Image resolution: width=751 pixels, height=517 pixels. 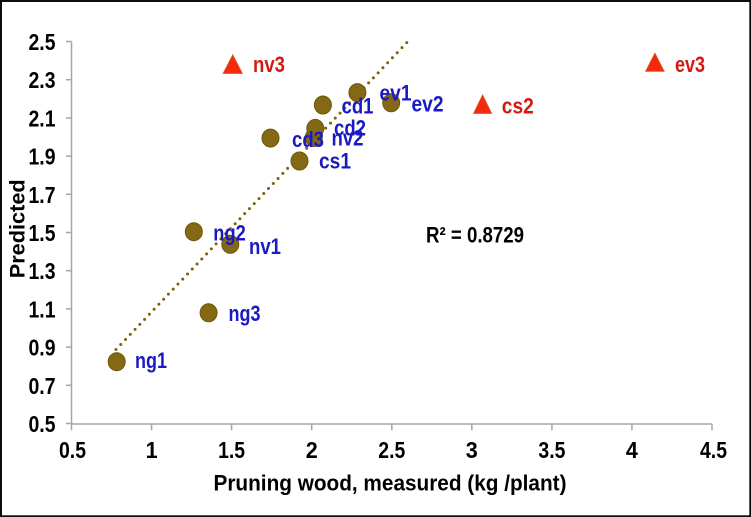 What do you see at coordinates (390, 482) in the screenshot?
I see `svg-text:Pruning wood, measured (kg /pl: Pruning wood, measured (kg /plant)` at bounding box center [390, 482].